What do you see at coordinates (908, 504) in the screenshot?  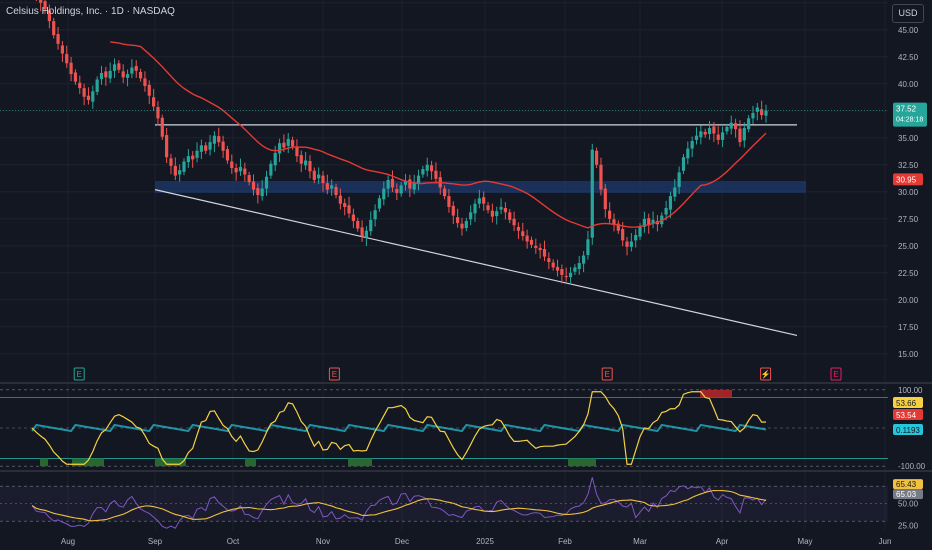 I see `rsi-tick-label: 50.00` at bounding box center [908, 504].